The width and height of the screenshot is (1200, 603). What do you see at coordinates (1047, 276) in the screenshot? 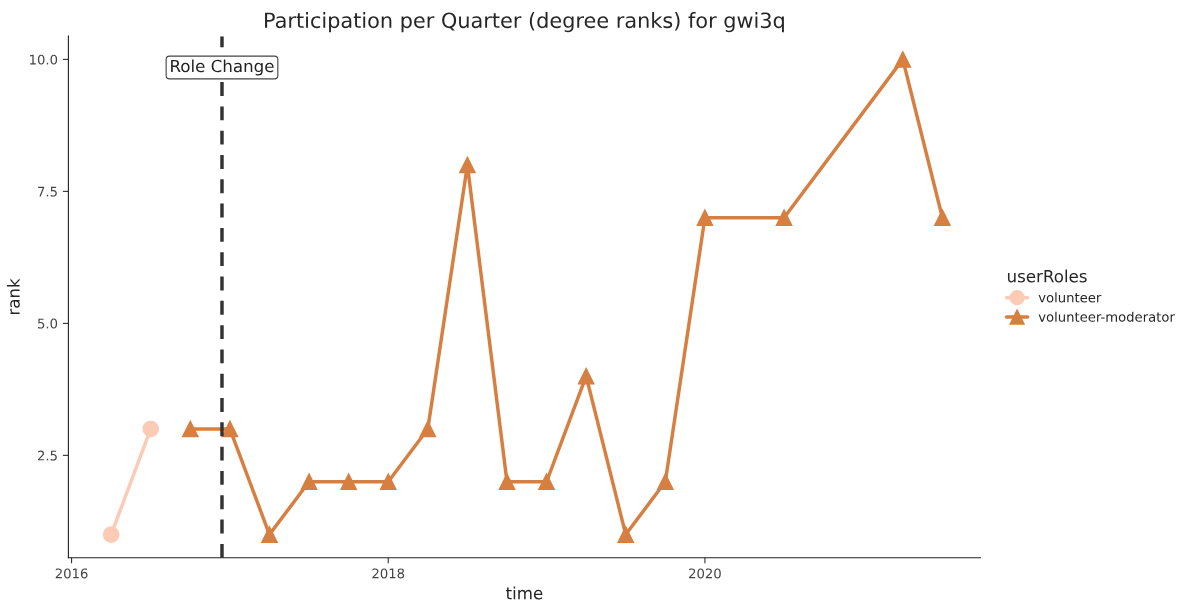
I see `legend-title: userRoles` at bounding box center [1047, 276].